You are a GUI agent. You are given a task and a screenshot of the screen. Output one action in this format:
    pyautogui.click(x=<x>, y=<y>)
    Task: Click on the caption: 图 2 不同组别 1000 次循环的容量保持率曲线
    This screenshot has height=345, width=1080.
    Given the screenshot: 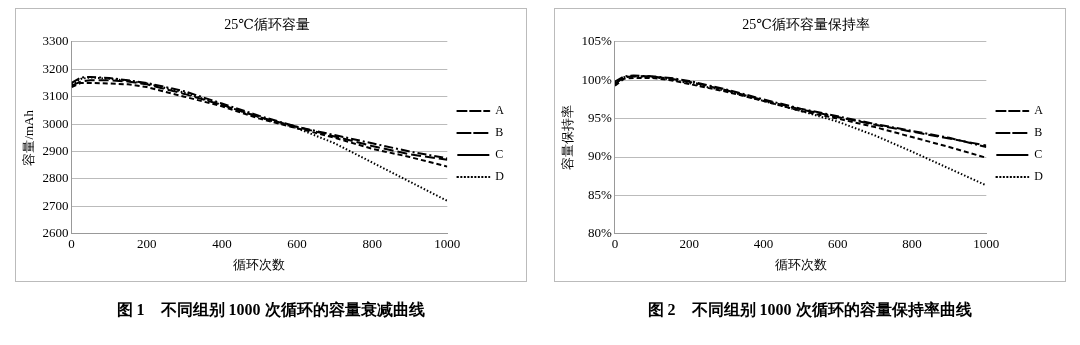 What is the action you would take?
    pyautogui.click(x=809, y=310)
    